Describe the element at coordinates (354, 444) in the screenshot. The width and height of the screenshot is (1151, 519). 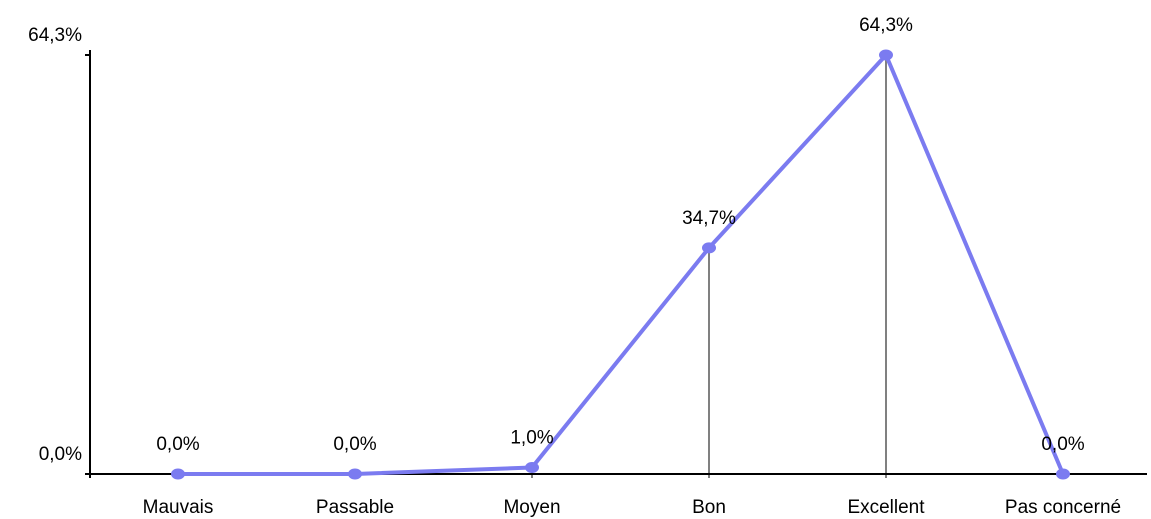
I see `data-label-1: 0,0%` at that location.